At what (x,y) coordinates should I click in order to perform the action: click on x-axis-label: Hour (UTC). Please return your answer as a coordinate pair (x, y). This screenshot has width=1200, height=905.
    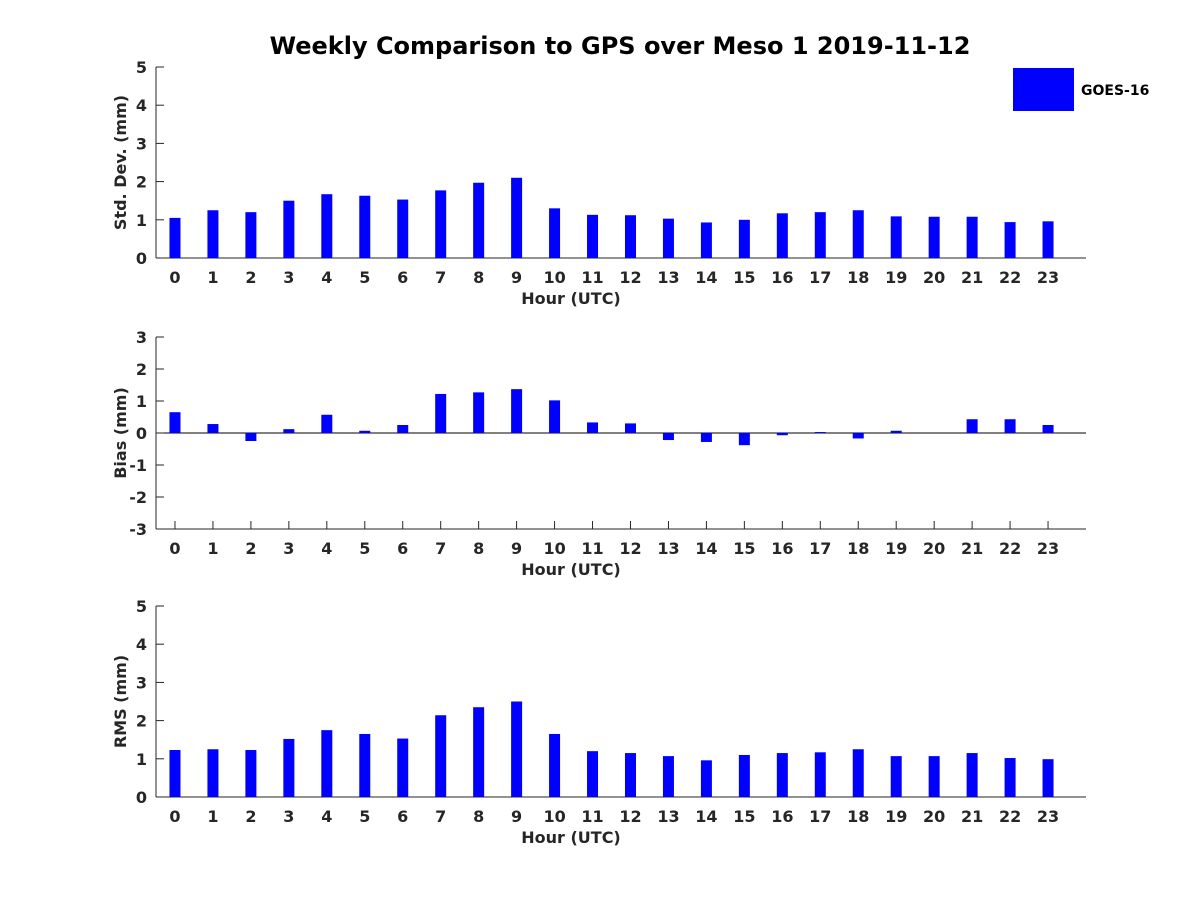
    Looking at the image, I should click on (571, 837).